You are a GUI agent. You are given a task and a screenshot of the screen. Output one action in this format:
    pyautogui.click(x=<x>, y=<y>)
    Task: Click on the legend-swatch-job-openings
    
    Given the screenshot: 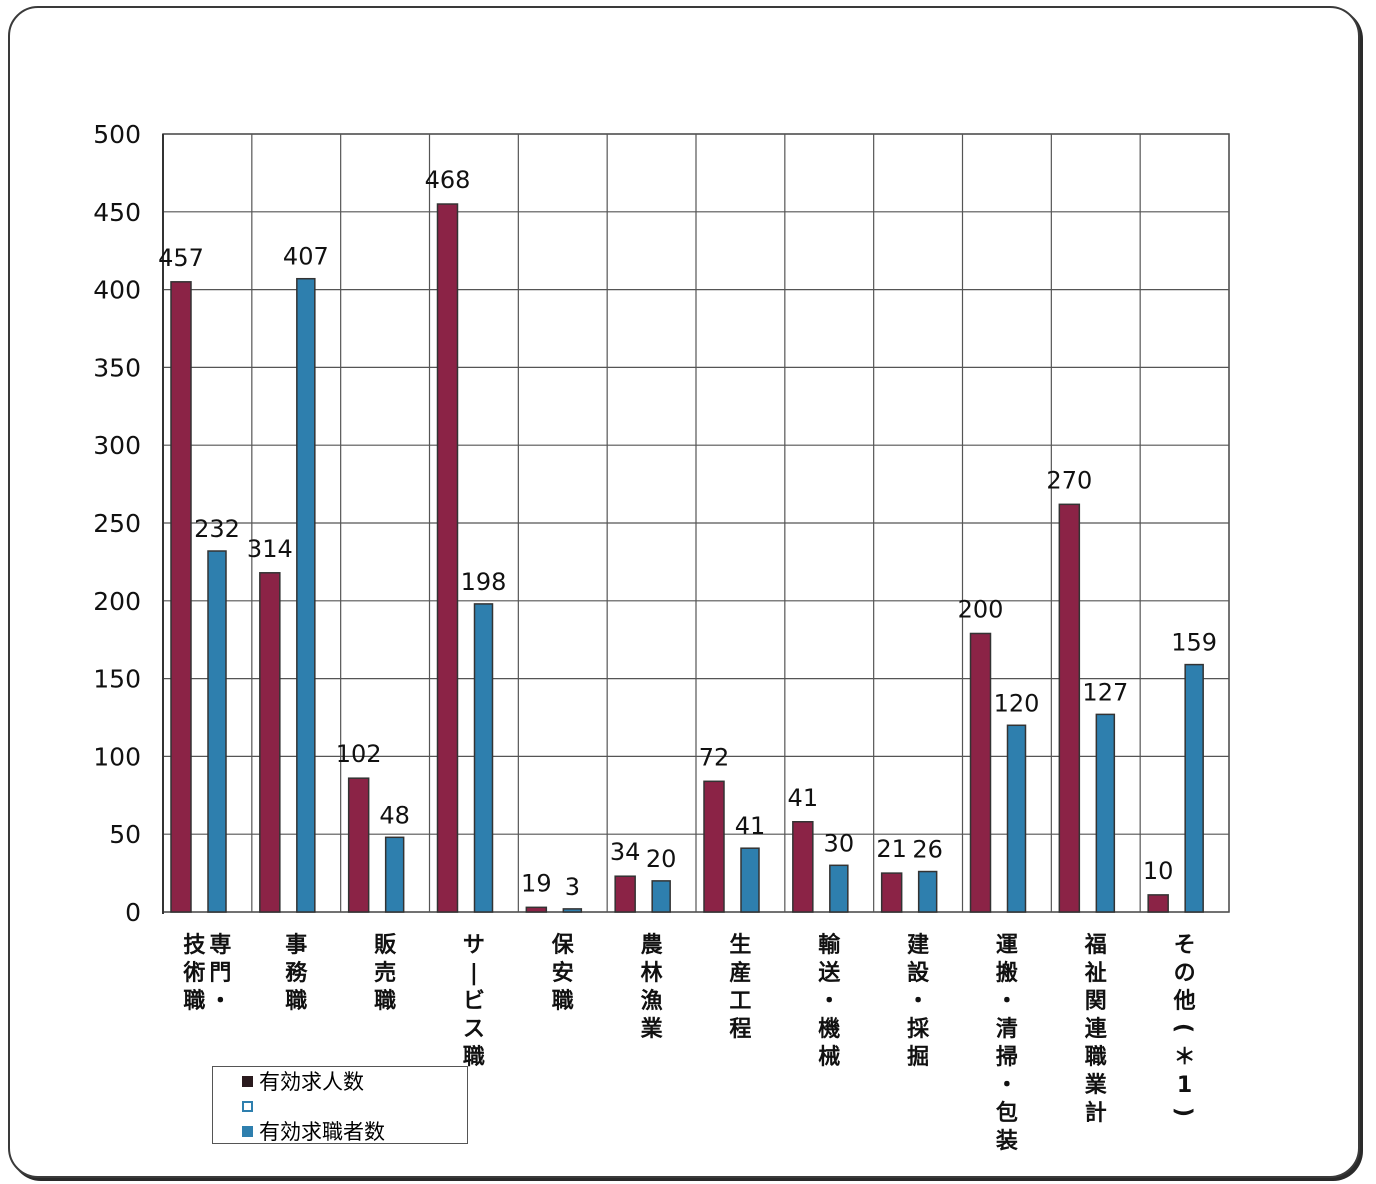 What is the action you would take?
    pyautogui.click(x=247, y=1081)
    